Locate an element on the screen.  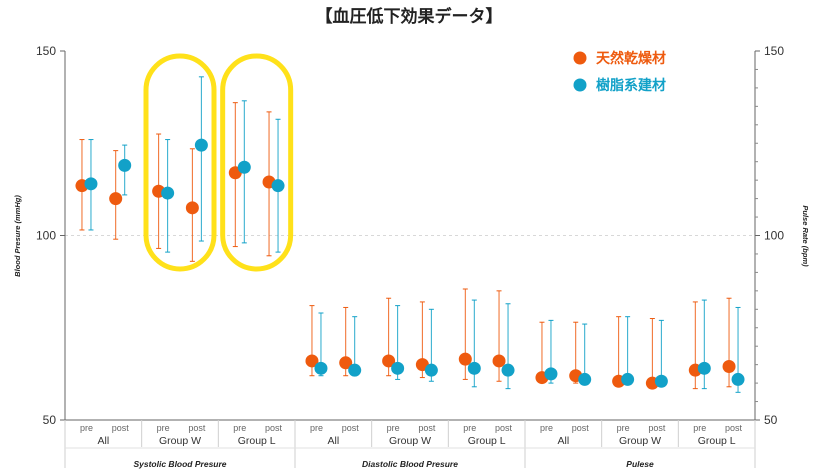
x-section-label: Diastolic Blood Presure is located at coordinates (410, 464).